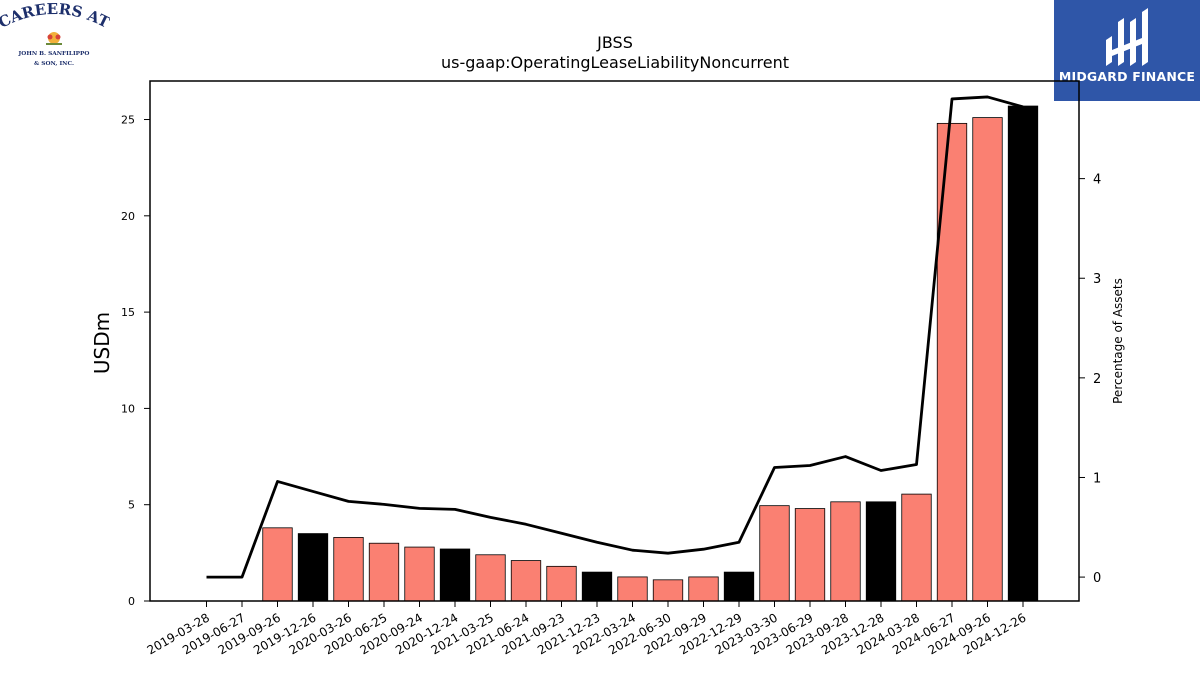 The height and width of the screenshot is (675, 1200). What do you see at coordinates (1097, 180) in the screenshot?
I see `y2-tick-label: 4` at bounding box center [1097, 180].